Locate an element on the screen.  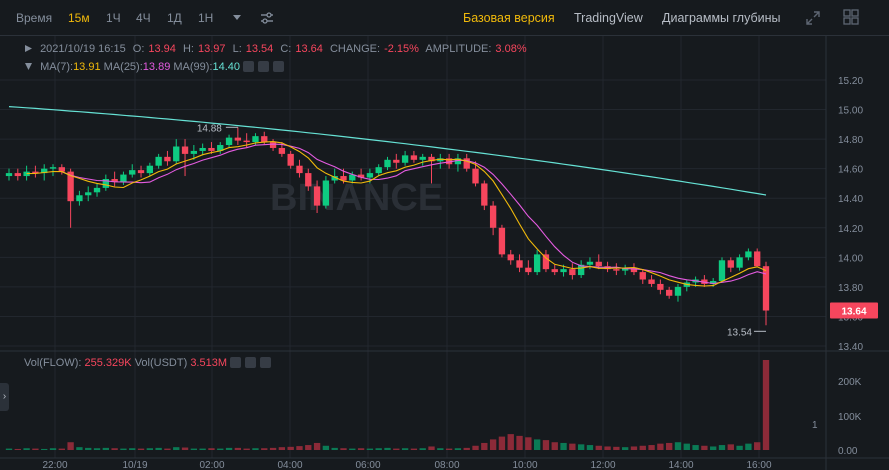
time-axis-label: 08:00 is located at coordinates (446, 465).